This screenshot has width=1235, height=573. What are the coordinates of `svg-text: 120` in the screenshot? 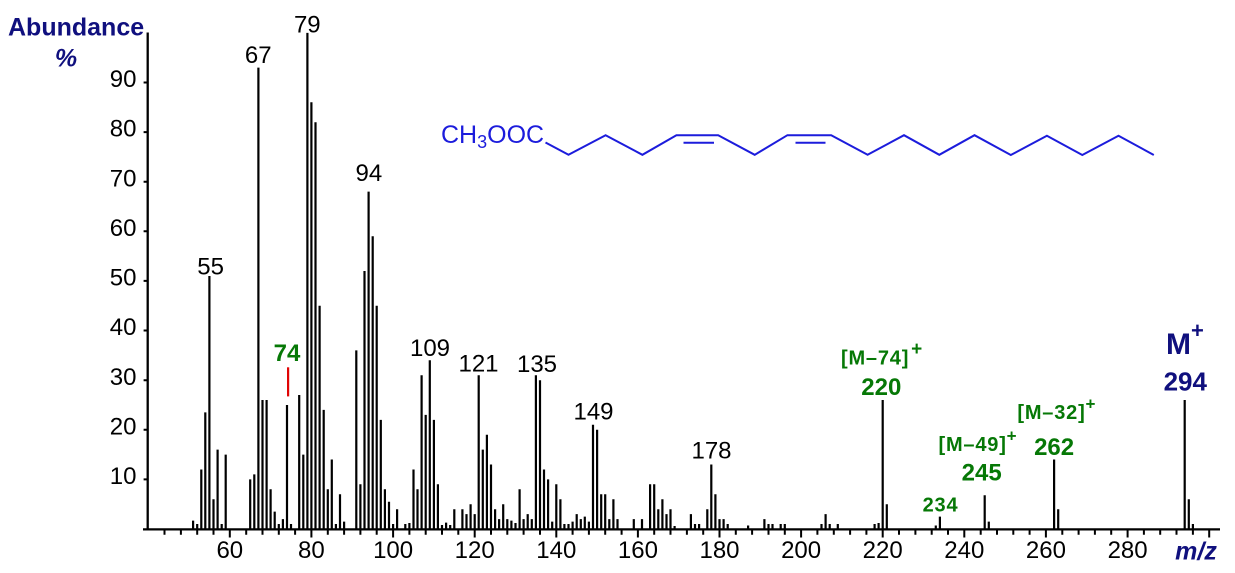 It's located at (475, 550).